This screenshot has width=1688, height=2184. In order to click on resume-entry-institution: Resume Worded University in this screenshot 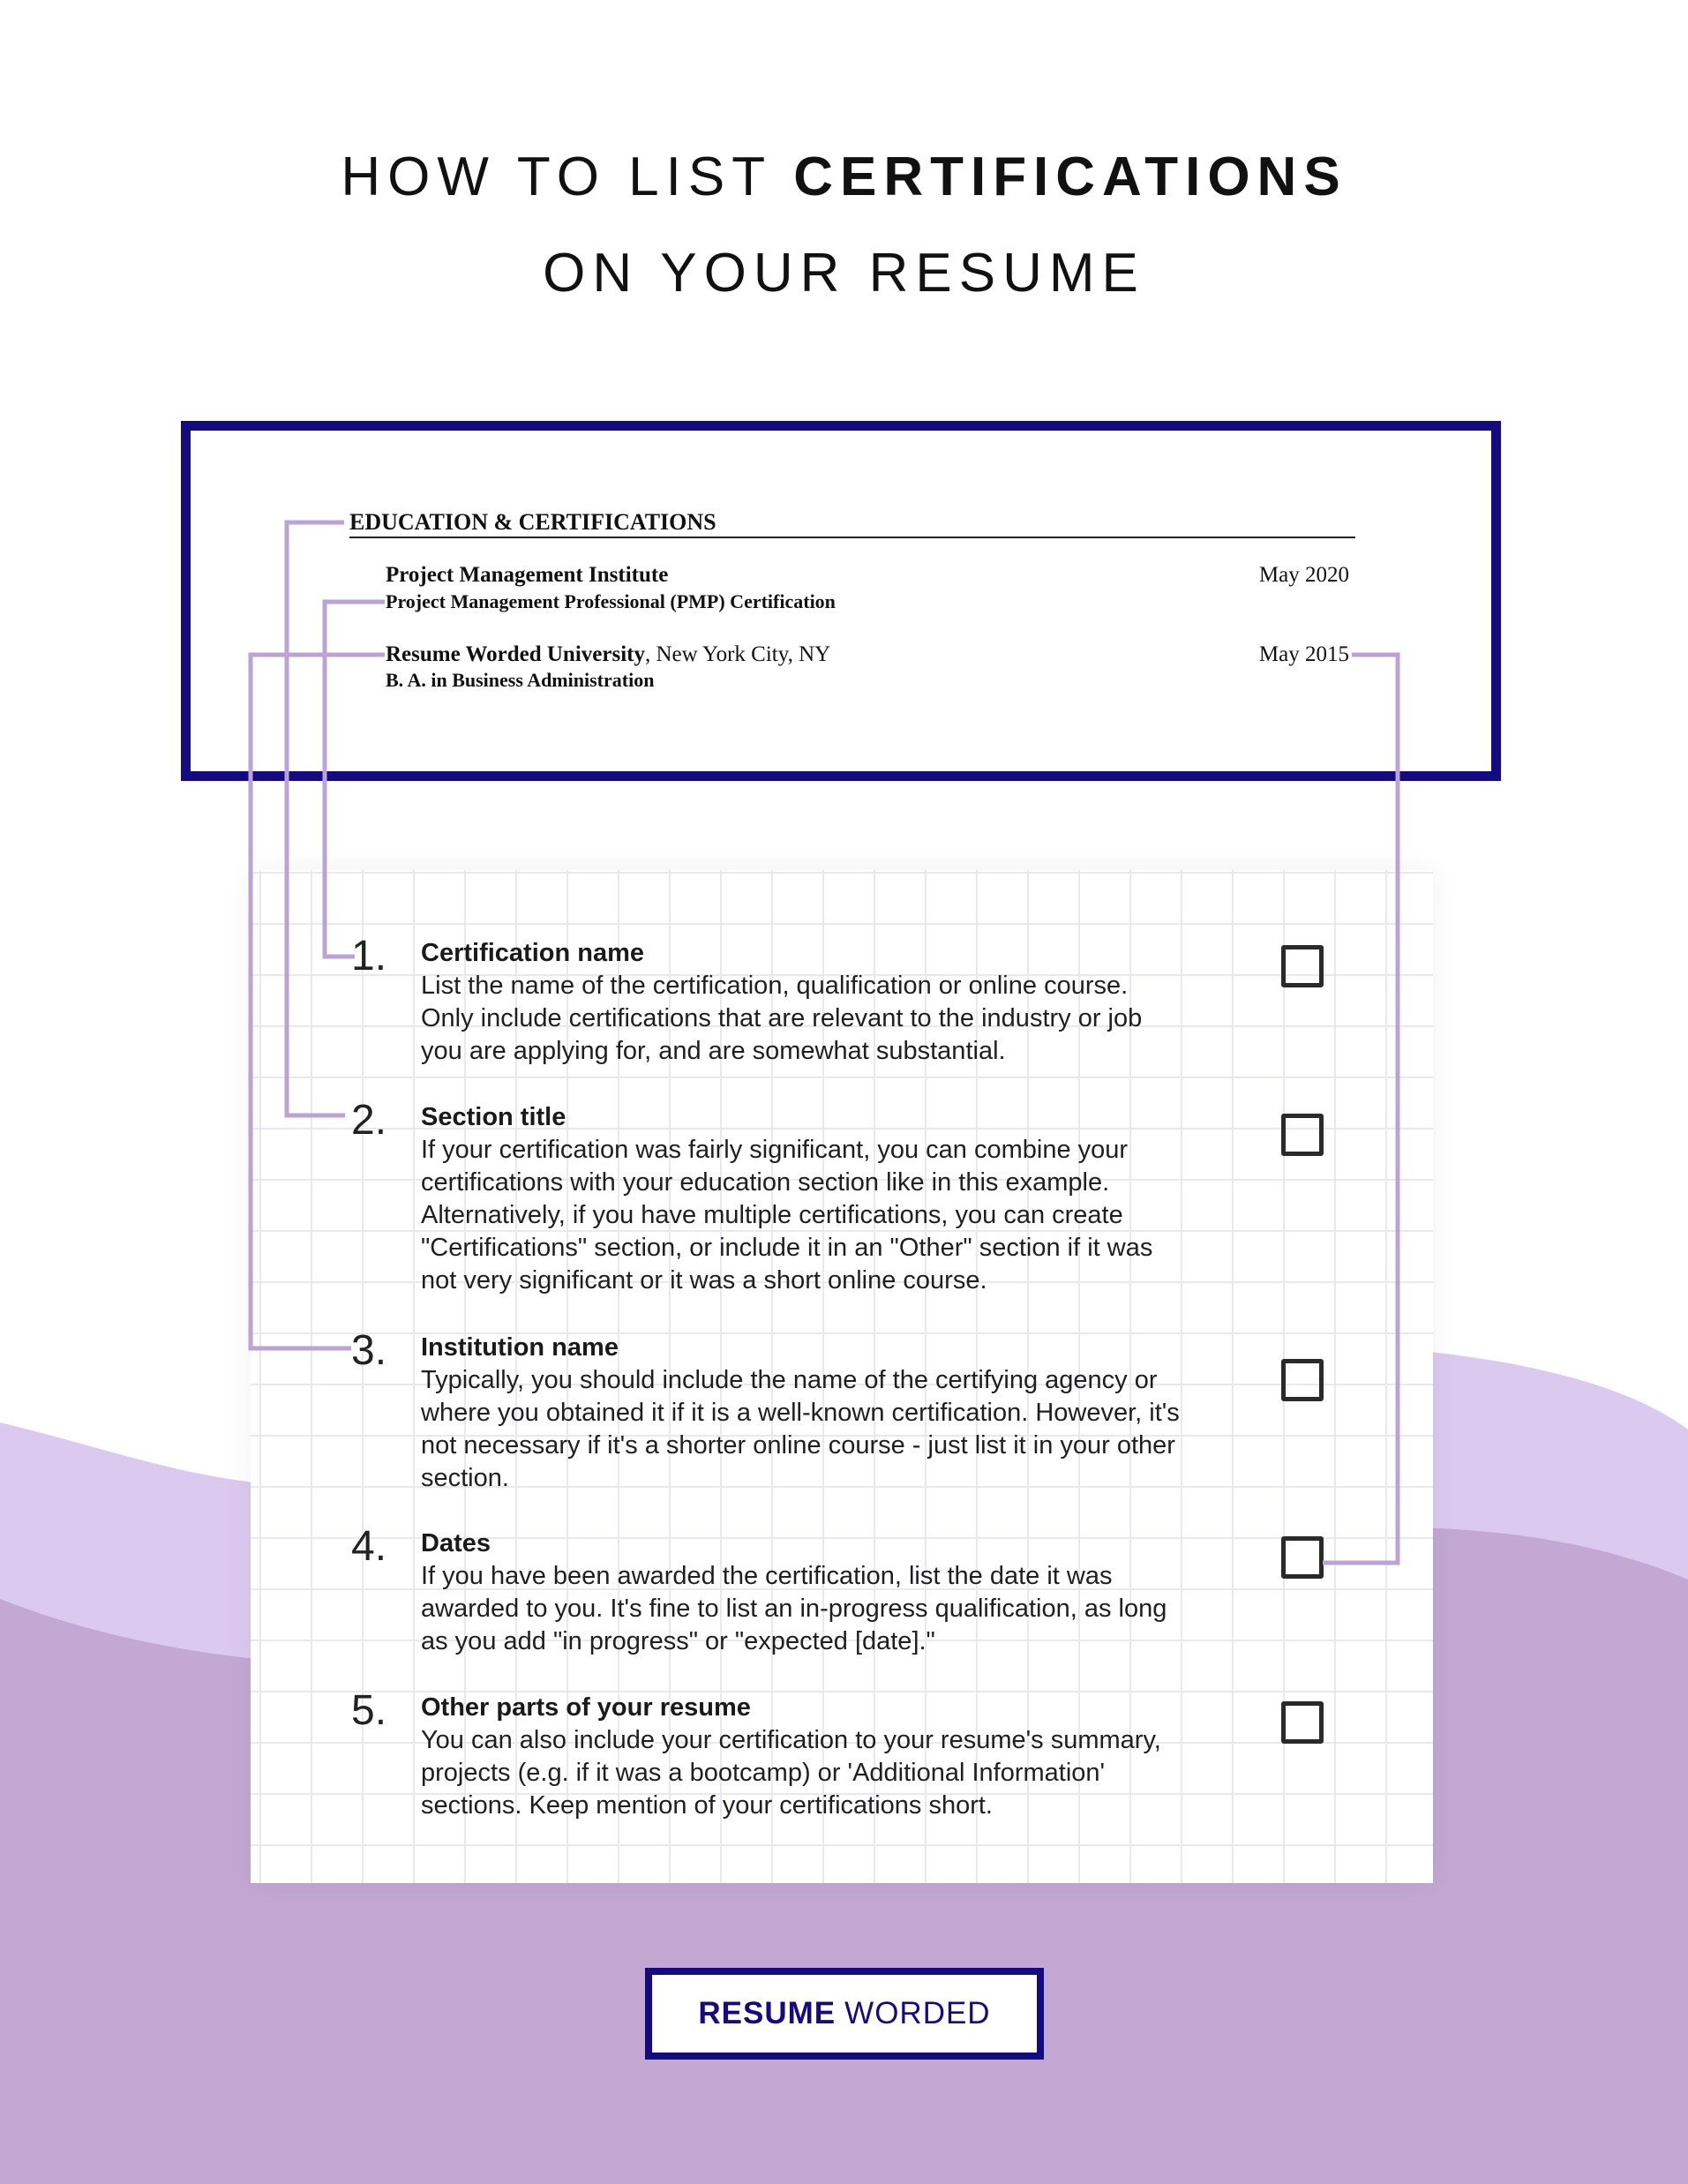, I will do `click(515, 654)`.